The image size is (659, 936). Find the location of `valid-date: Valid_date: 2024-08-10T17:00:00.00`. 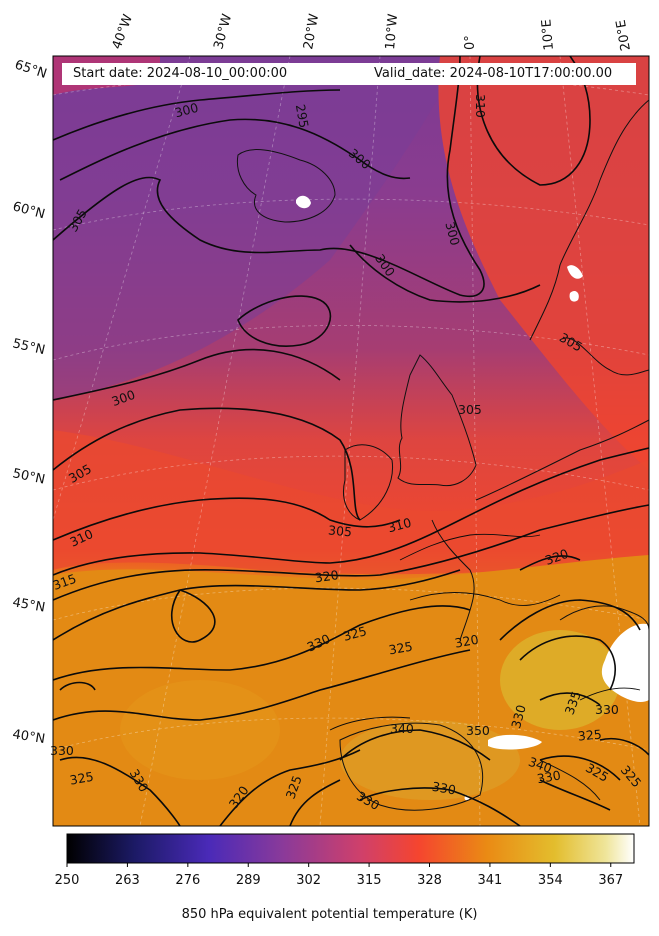

valid-date: Valid_date: 2024-08-10T17:00:00.00 is located at coordinates (493, 73).